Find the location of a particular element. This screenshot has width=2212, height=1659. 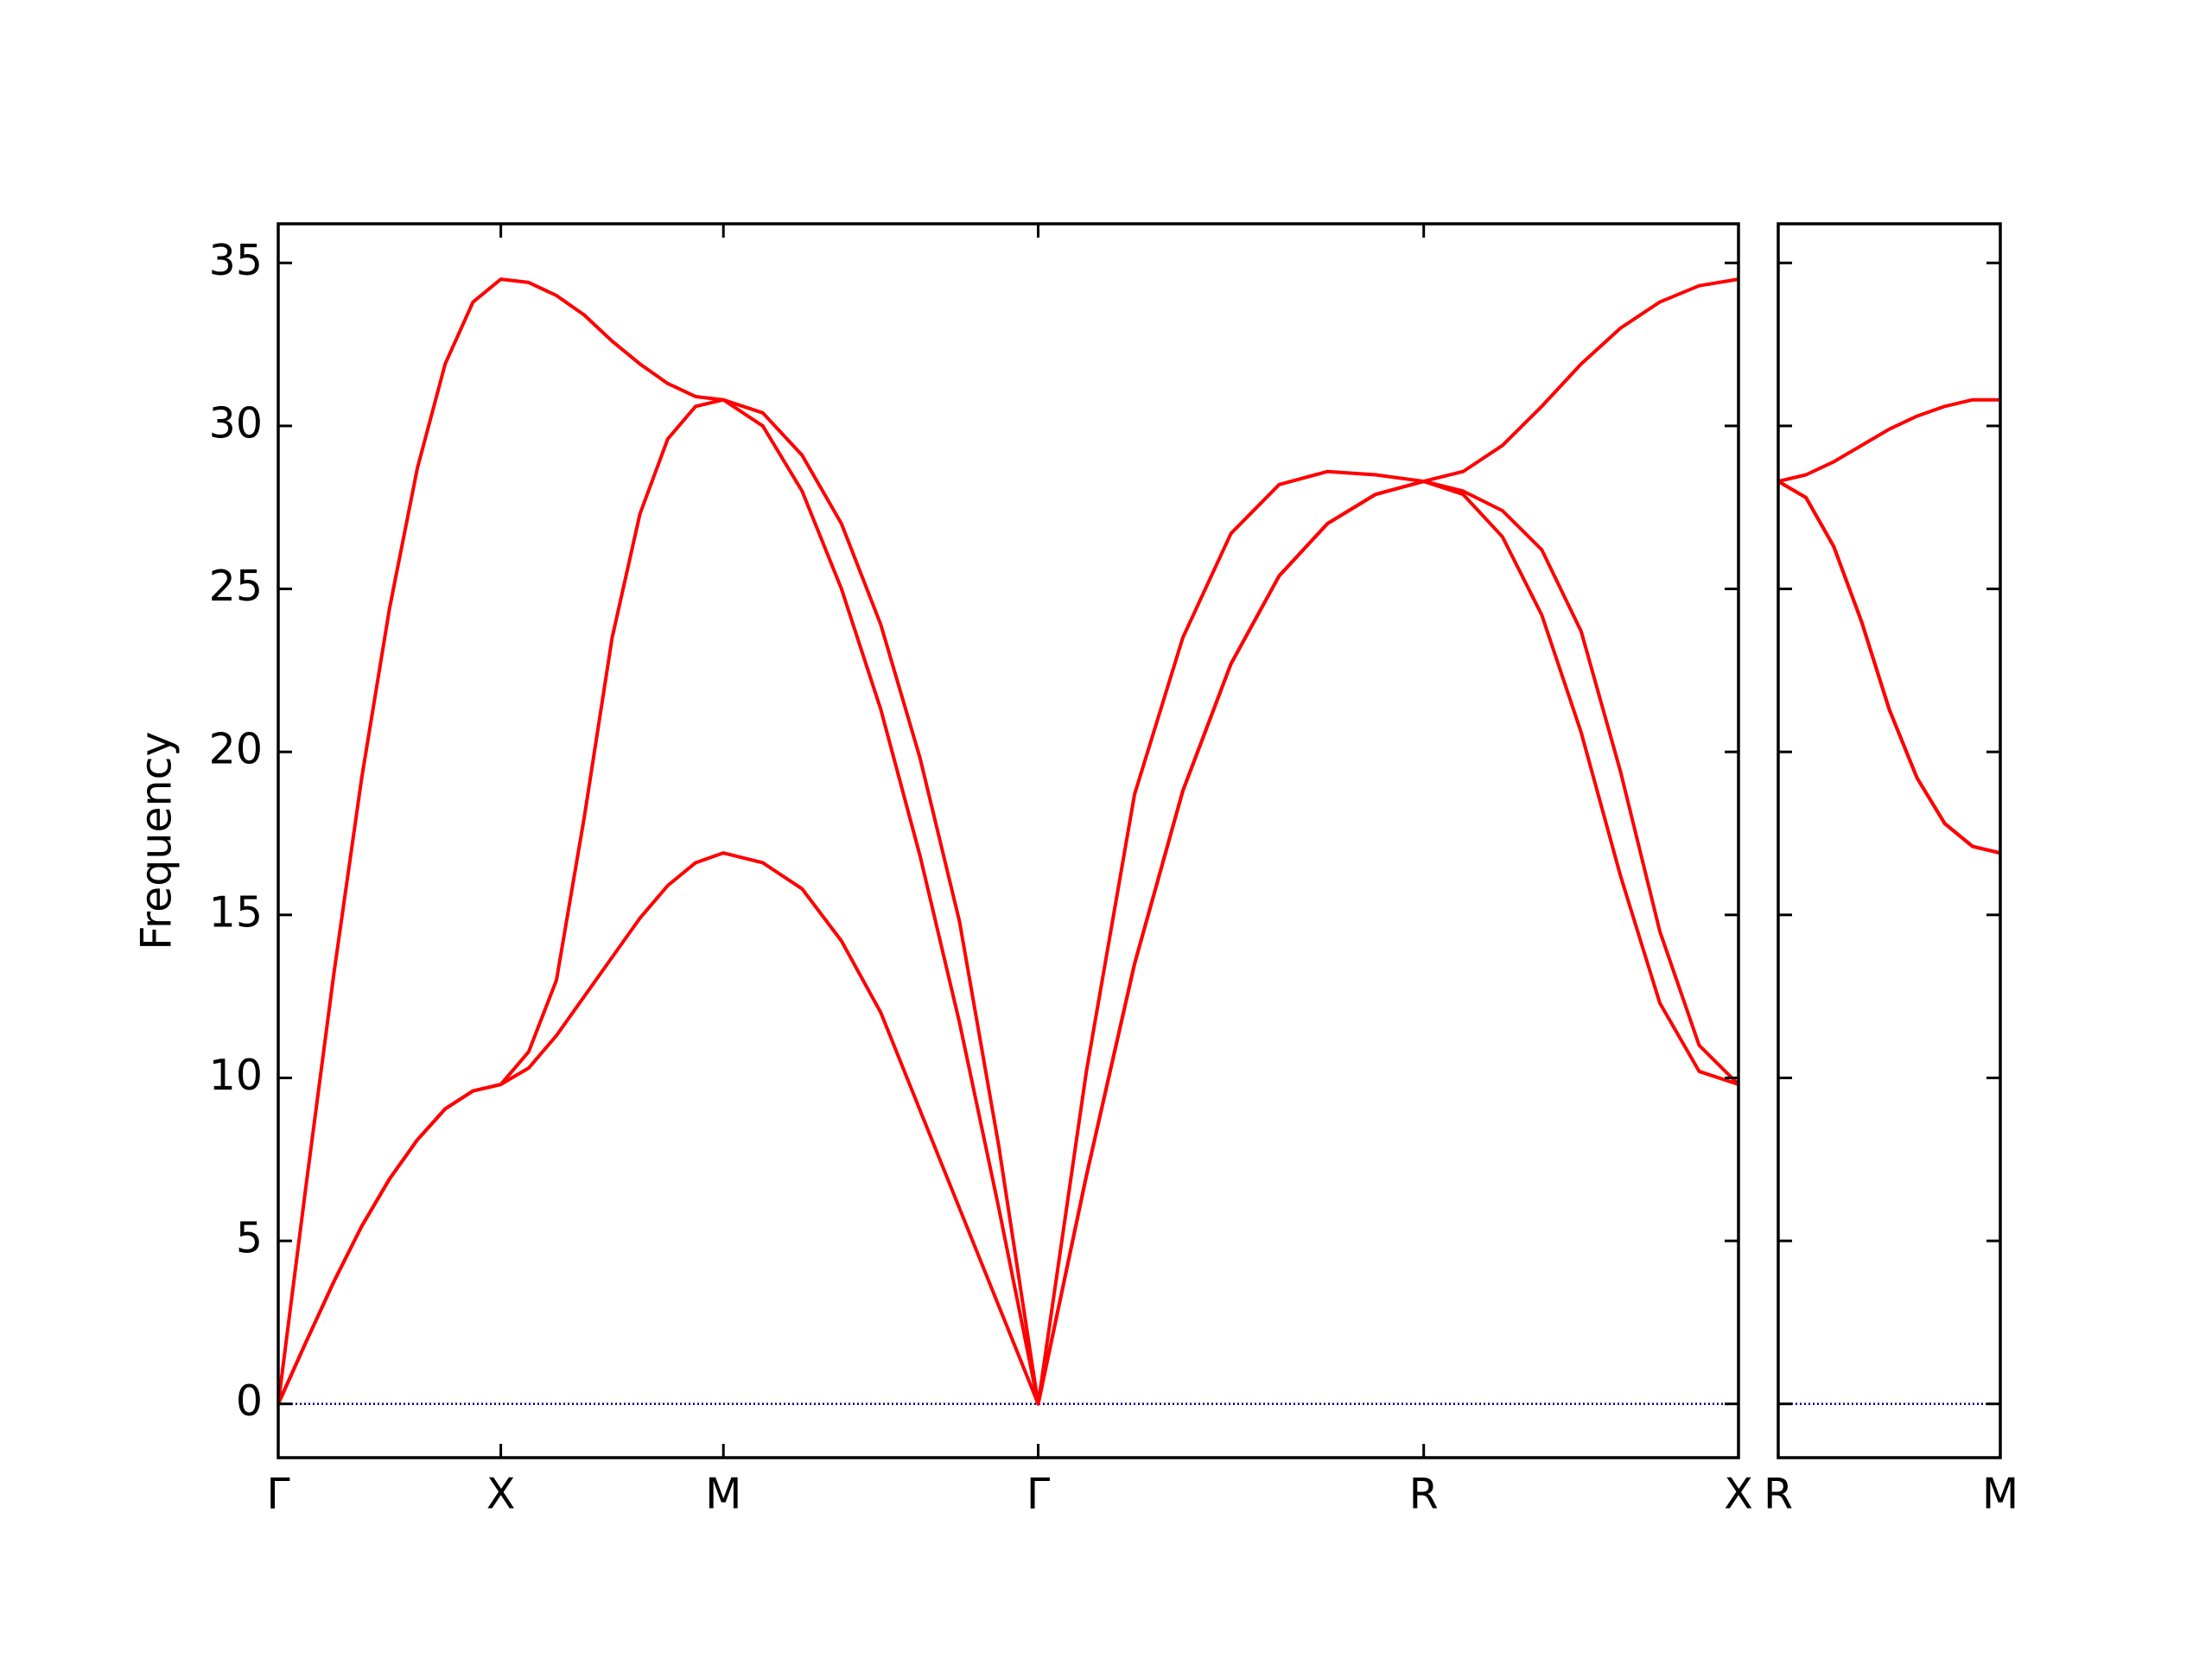

y-tick-label: 5 is located at coordinates (249, 1238).